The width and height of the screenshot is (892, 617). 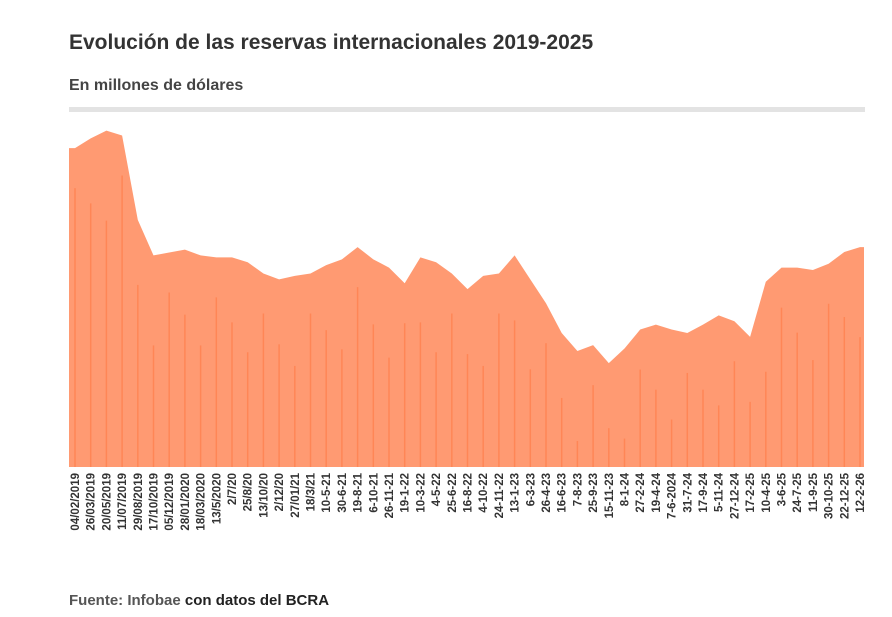 I want to click on header-divider, so click(x=467, y=109).